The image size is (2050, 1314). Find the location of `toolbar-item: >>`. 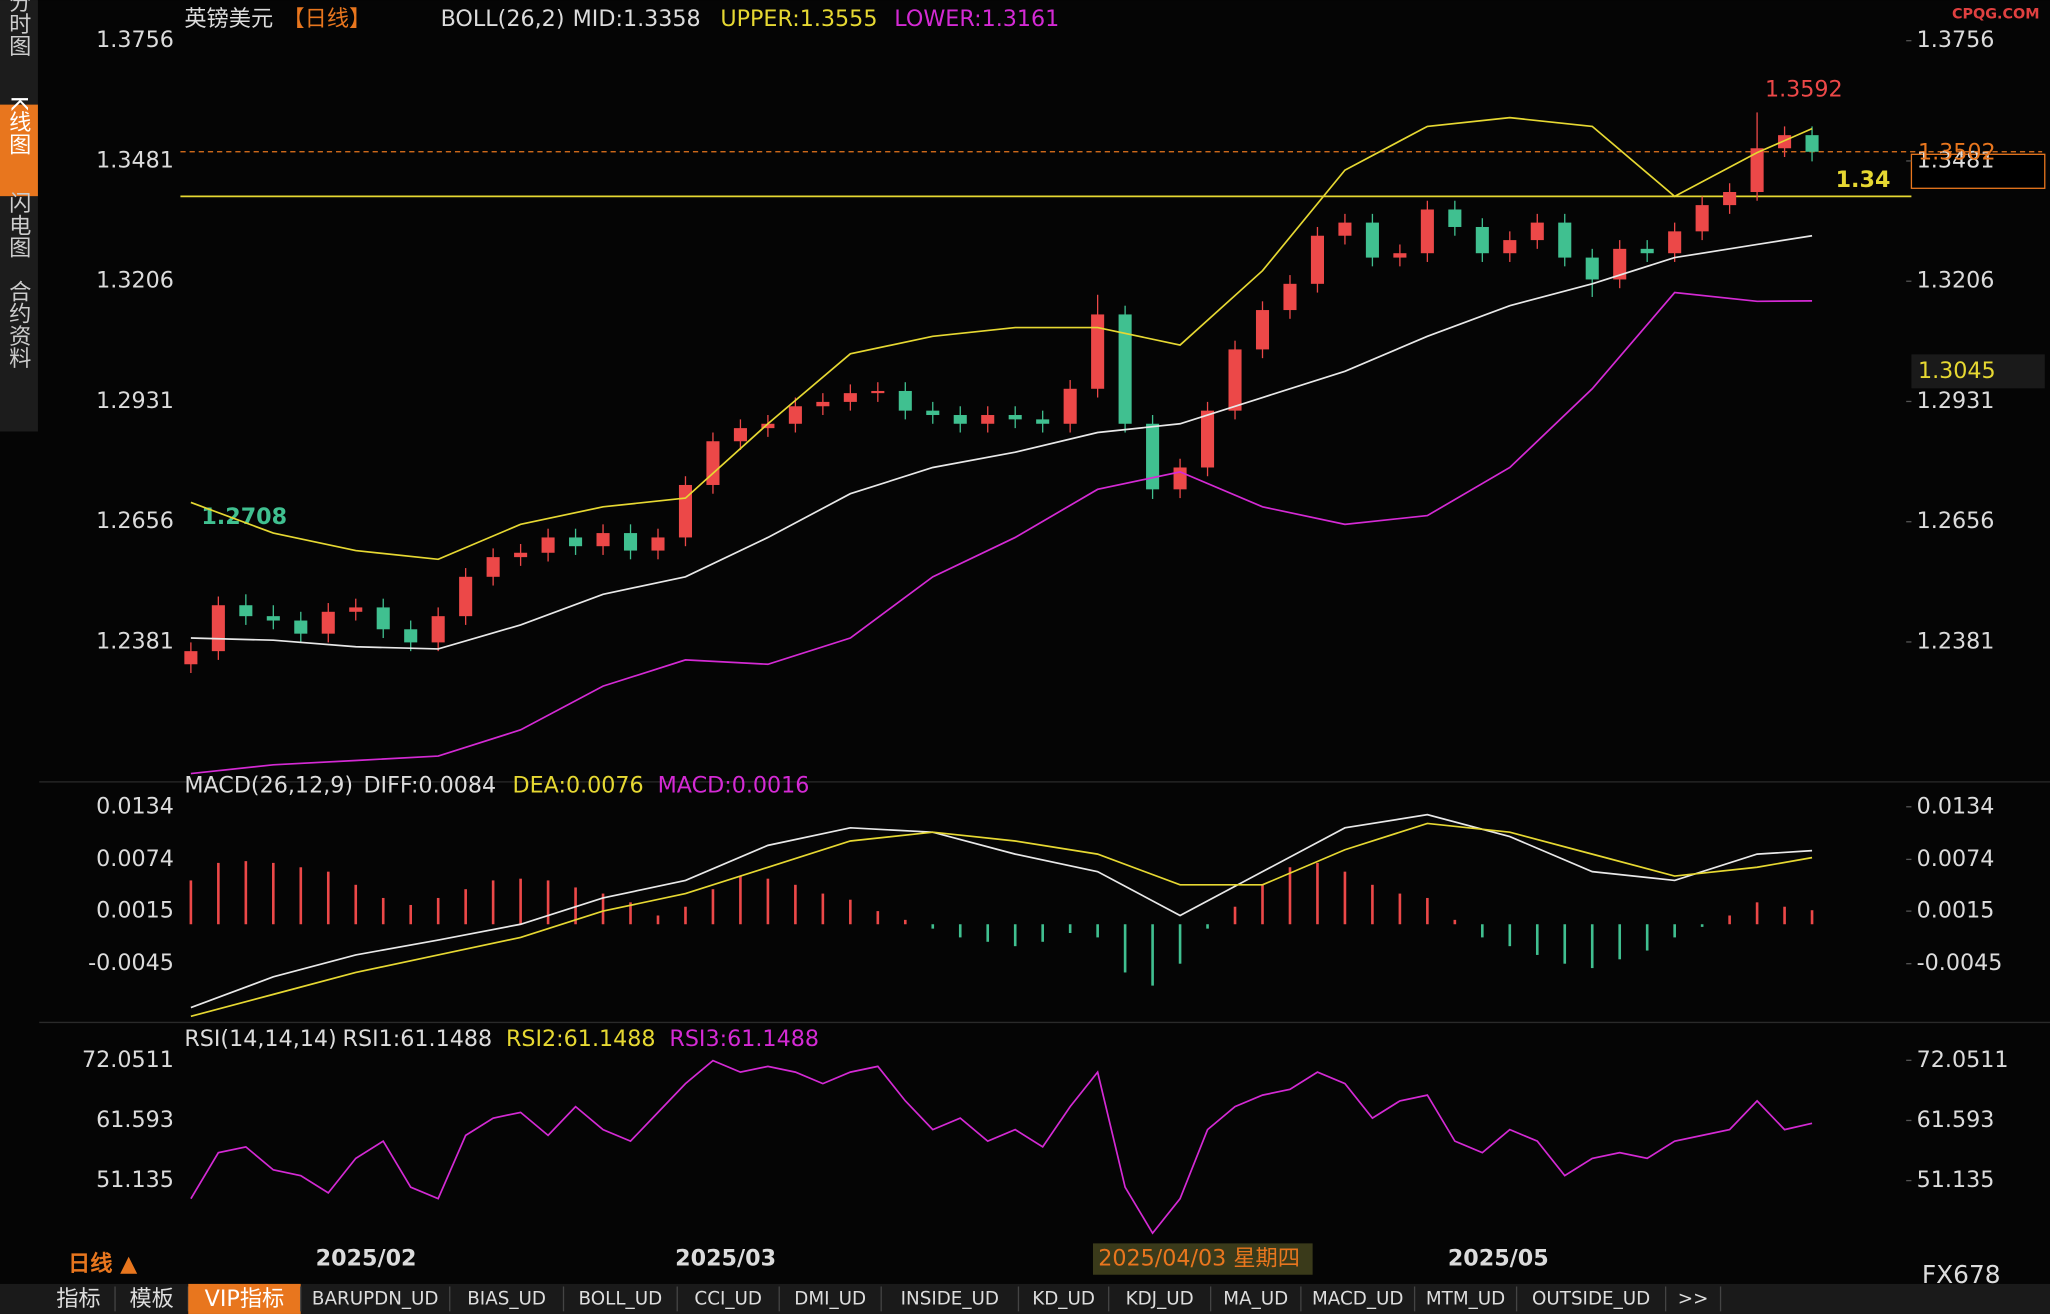

toolbar-item: >> is located at coordinates (1693, 1299).